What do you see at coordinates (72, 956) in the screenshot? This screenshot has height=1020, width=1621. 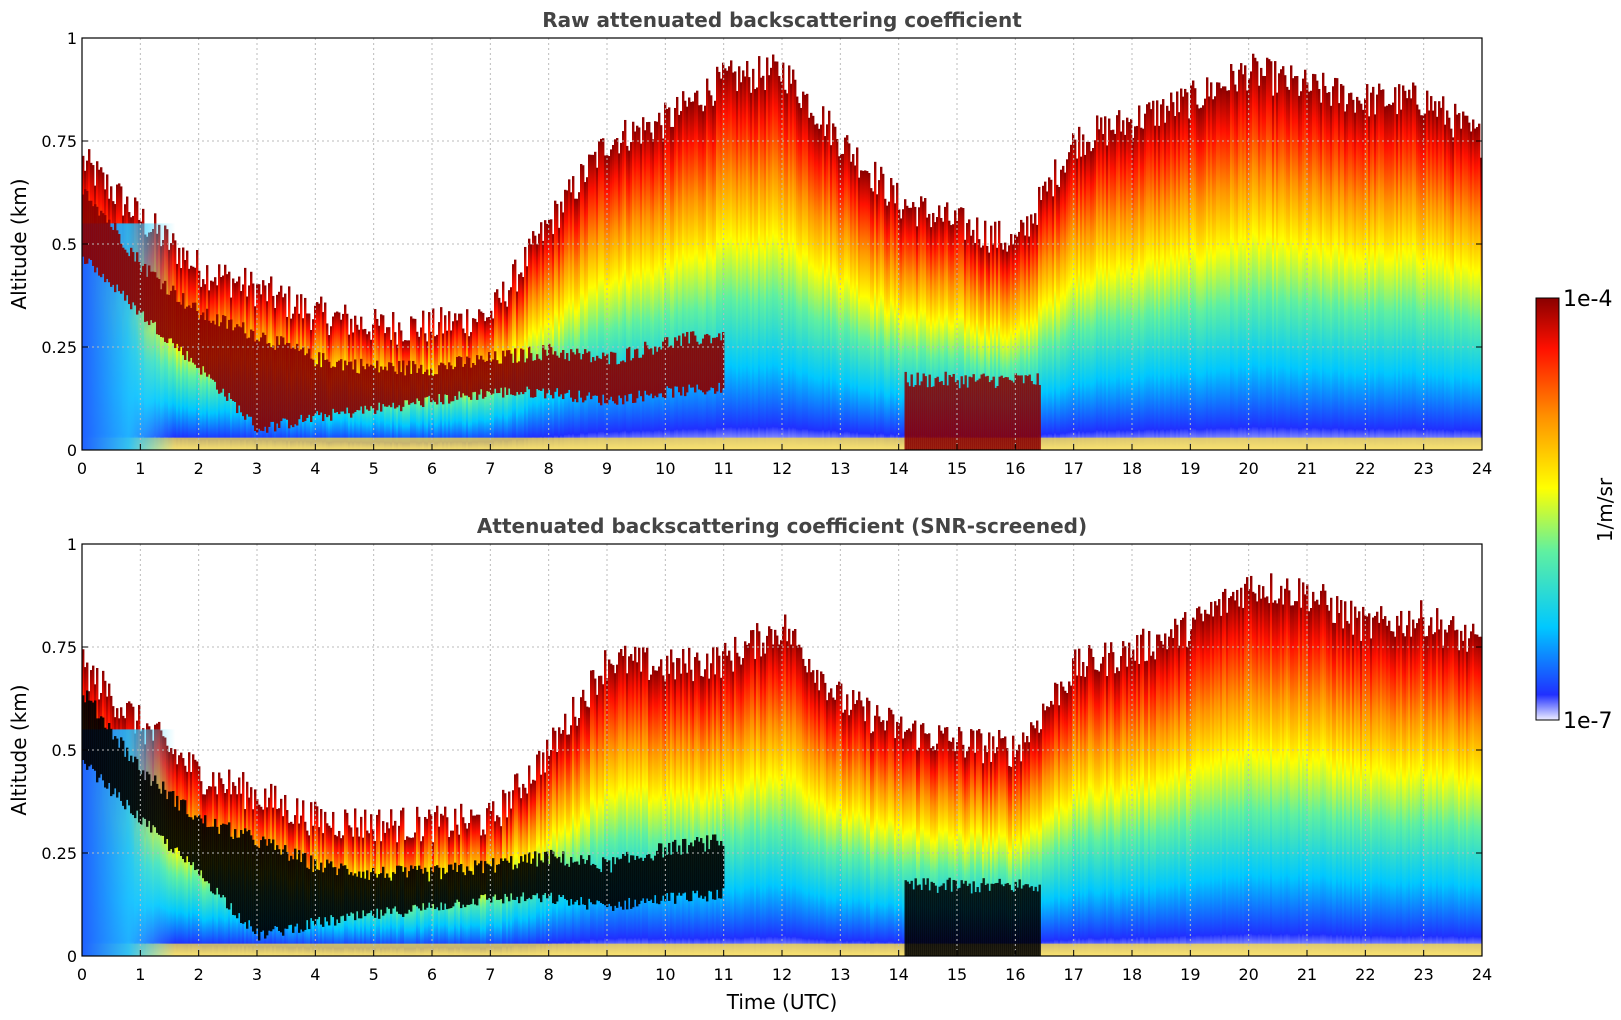 I see `y-tick-label: 0` at bounding box center [72, 956].